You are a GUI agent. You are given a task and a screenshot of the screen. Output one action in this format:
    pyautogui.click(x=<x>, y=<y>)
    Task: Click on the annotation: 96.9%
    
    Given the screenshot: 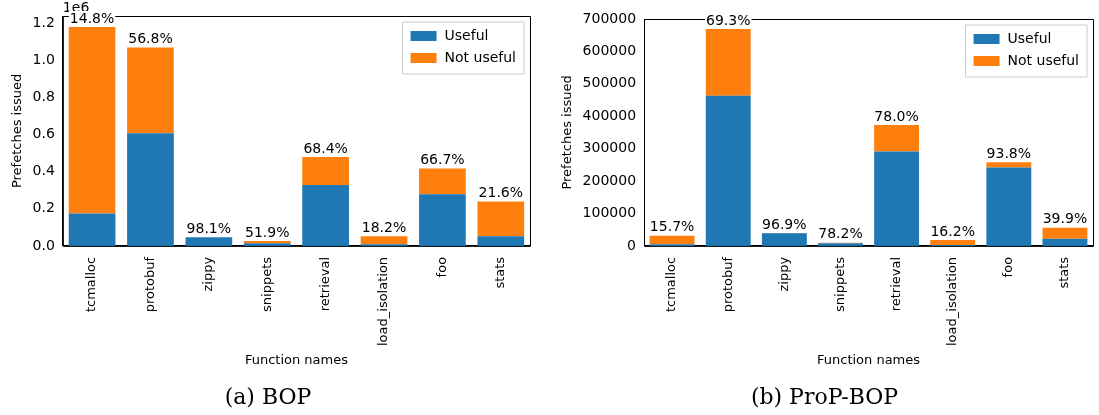 What is the action you would take?
    pyautogui.click(x=784, y=223)
    